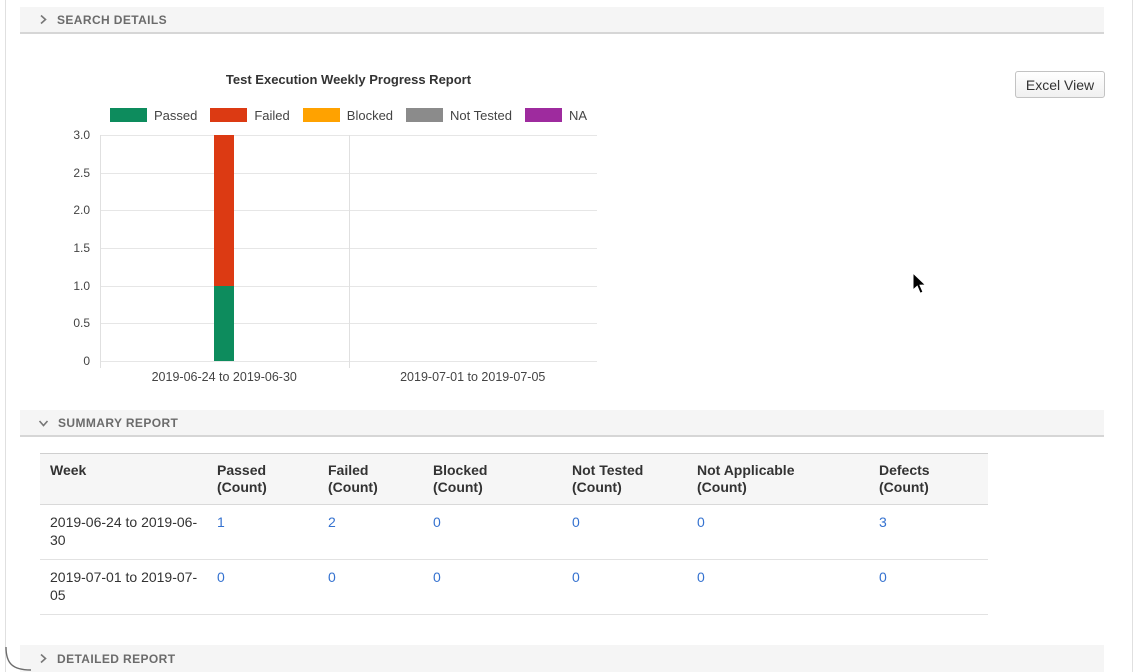  What do you see at coordinates (543, 115) in the screenshot?
I see `legend-swatch-na` at bounding box center [543, 115].